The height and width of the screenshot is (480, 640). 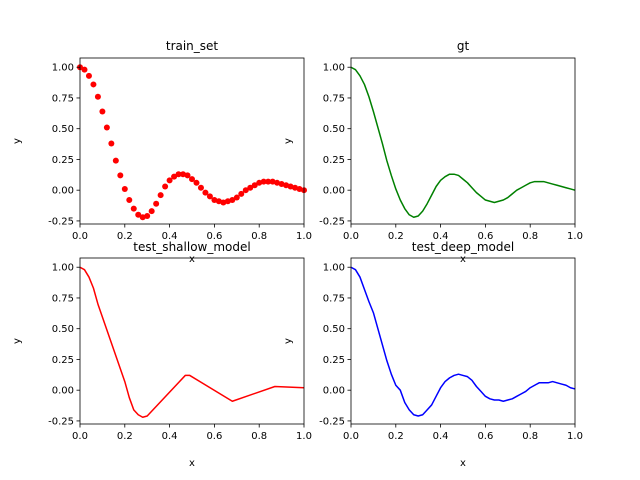 I want to click on scatter-series, so click(x=192, y=142).